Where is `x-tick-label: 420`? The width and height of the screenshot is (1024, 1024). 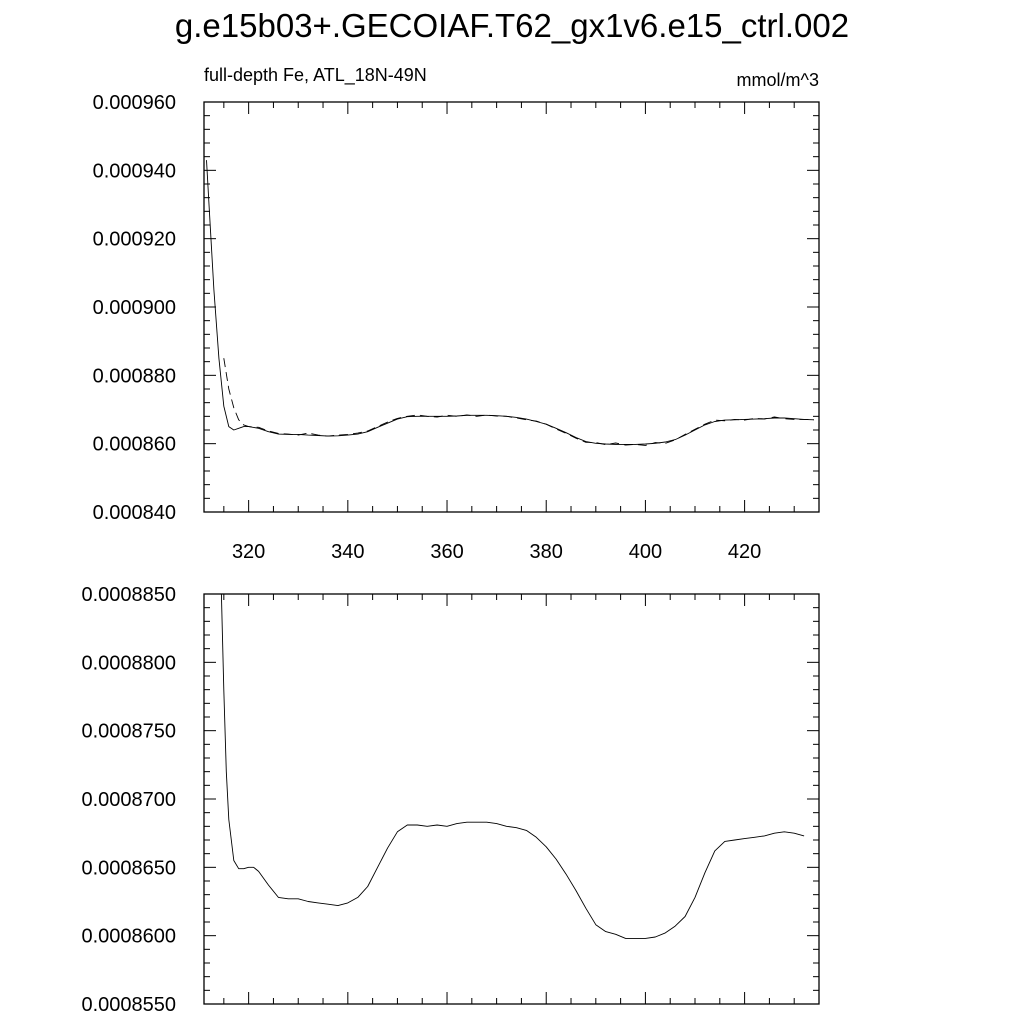
x-tick-label: 420 is located at coordinates (744, 552).